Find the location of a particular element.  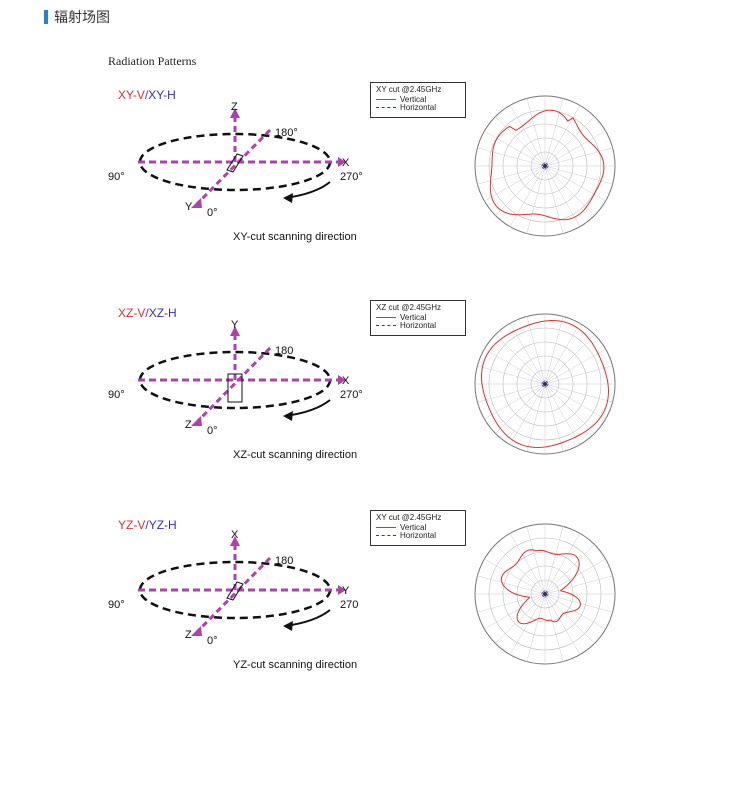

axis-up-label: X is located at coordinates (235, 535).